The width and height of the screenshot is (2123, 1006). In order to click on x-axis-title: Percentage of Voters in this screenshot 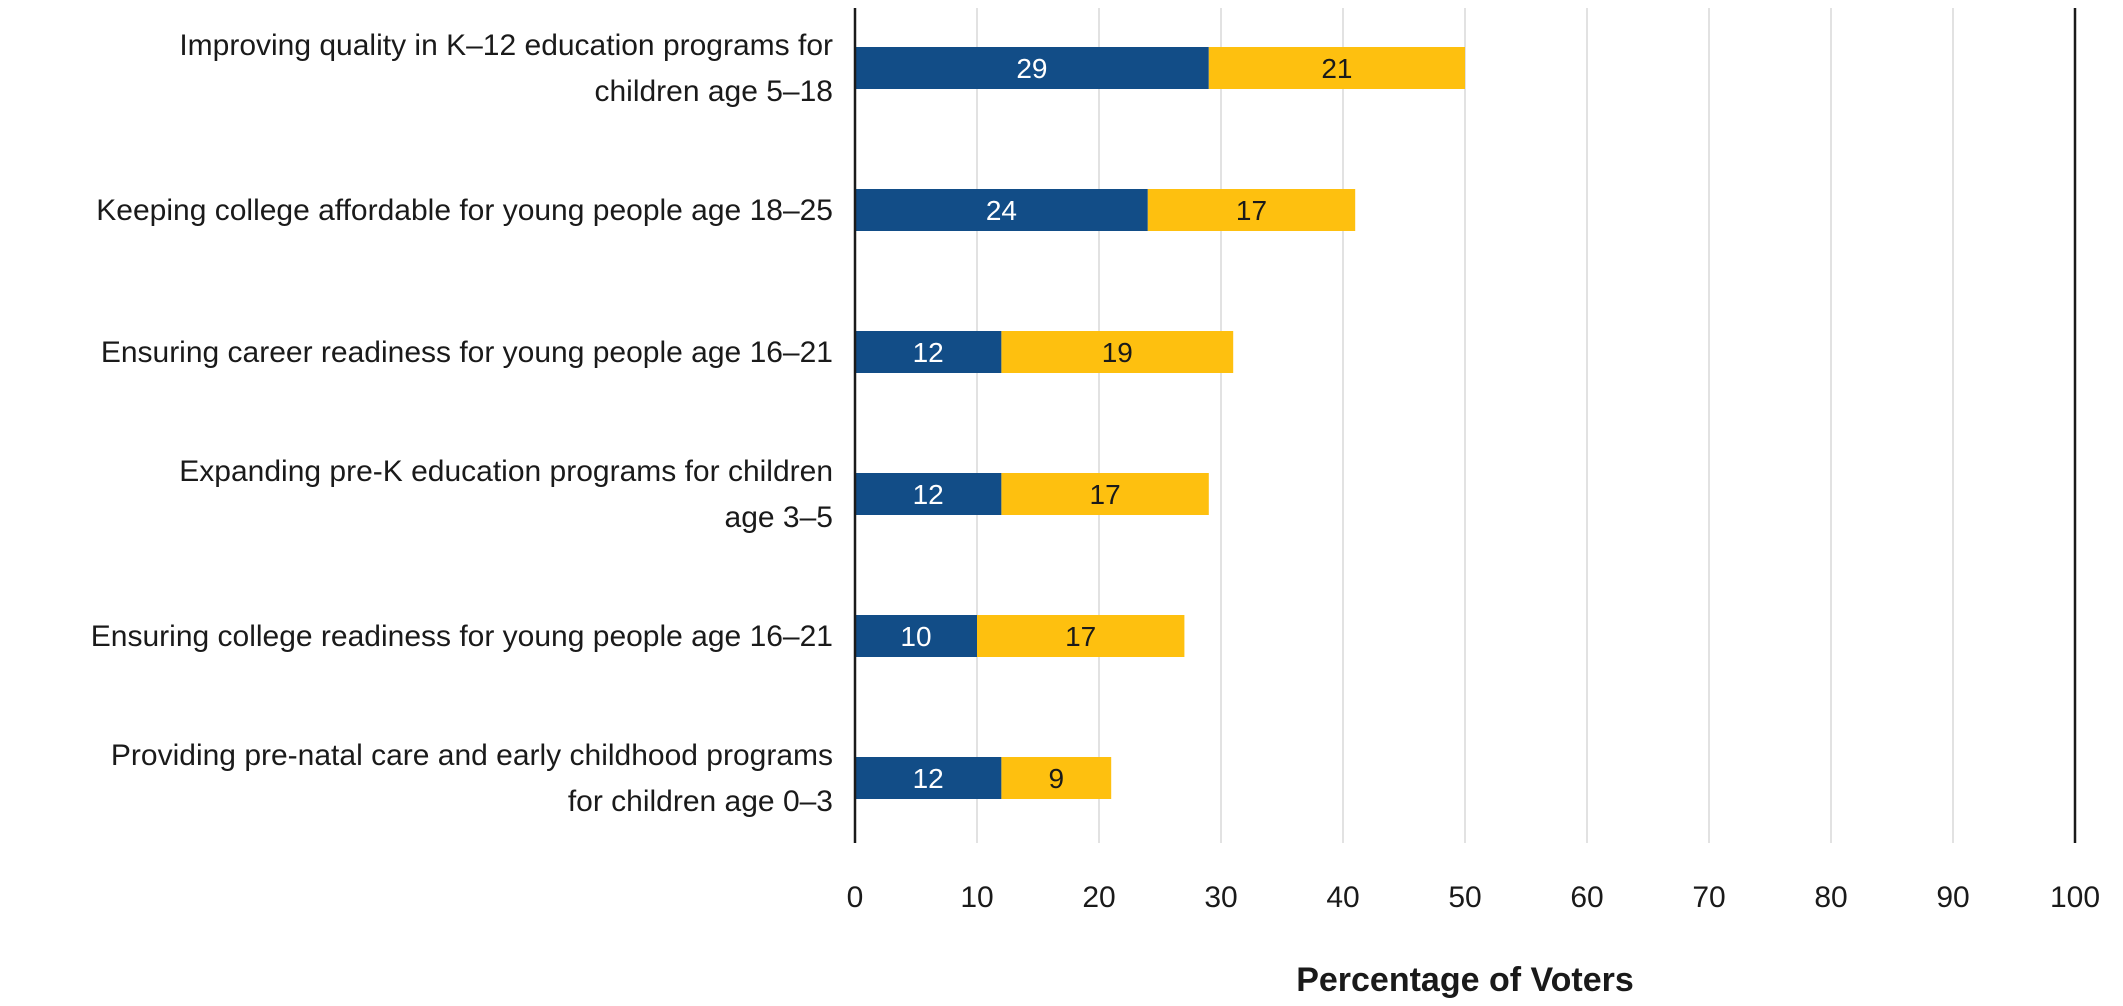, I will do `click(1465, 980)`.